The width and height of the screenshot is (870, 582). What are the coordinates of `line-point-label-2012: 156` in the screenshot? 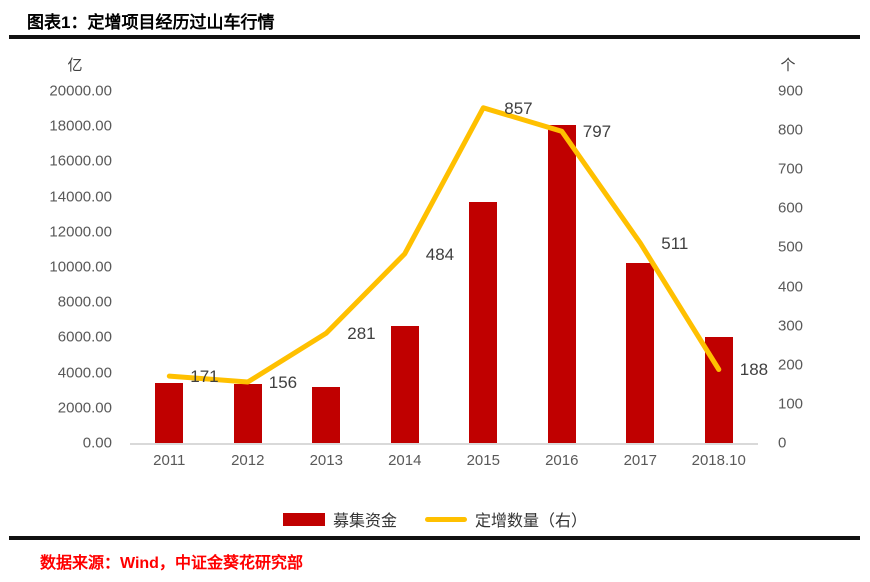 It's located at (283, 382).